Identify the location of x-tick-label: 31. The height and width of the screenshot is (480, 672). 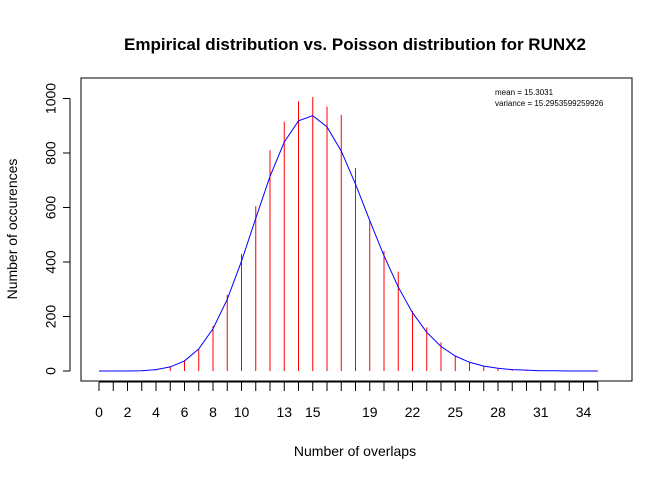
(541, 412).